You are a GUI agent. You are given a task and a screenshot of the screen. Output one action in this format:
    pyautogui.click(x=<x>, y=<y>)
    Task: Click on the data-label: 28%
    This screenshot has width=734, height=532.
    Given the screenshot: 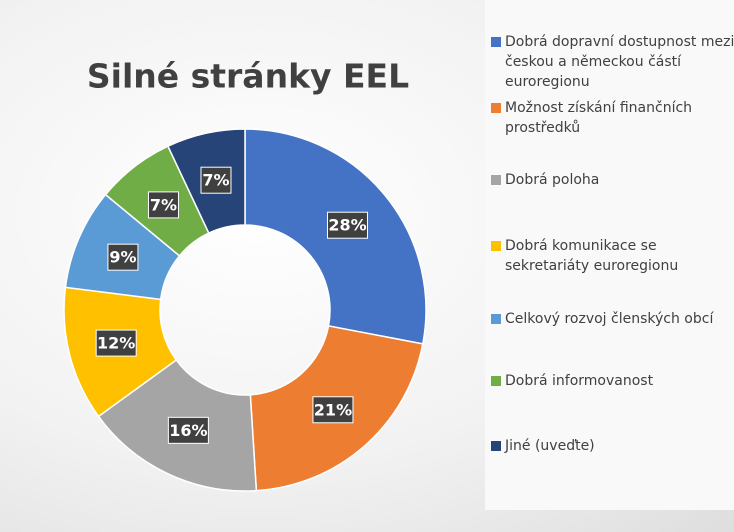 What is the action you would take?
    pyautogui.click(x=347, y=225)
    